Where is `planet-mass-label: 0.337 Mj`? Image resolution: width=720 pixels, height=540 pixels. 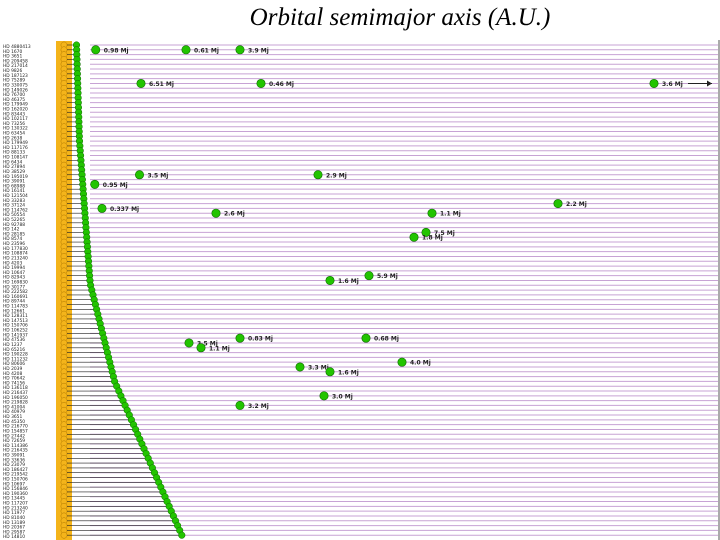 planet-mass-label: 0.337 Mj is located at coordinates (124, 209).